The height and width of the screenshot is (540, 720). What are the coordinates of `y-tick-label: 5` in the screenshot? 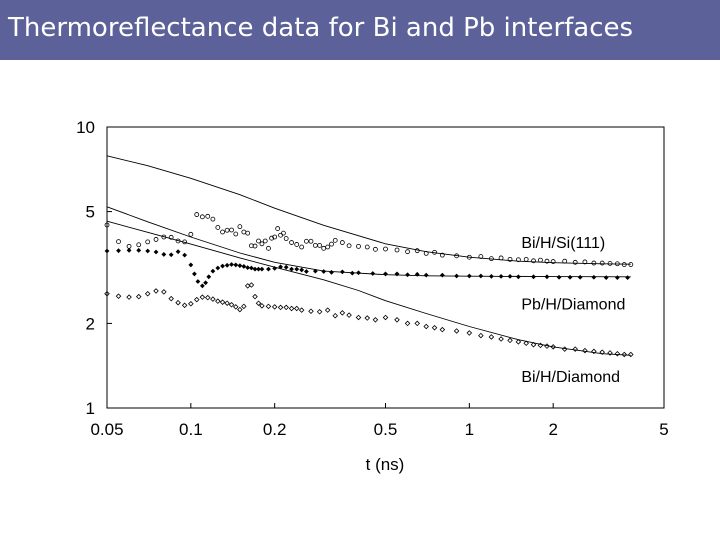 It's located at (90, 212).